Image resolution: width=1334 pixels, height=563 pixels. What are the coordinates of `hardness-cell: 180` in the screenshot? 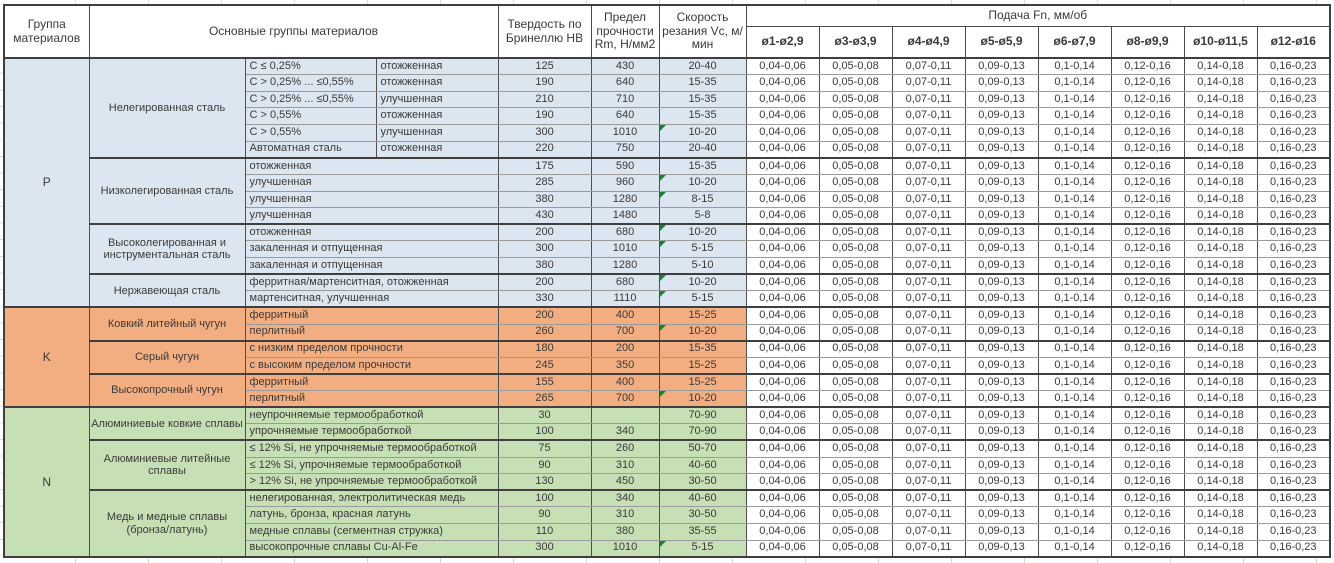 It's located at (544, 348).